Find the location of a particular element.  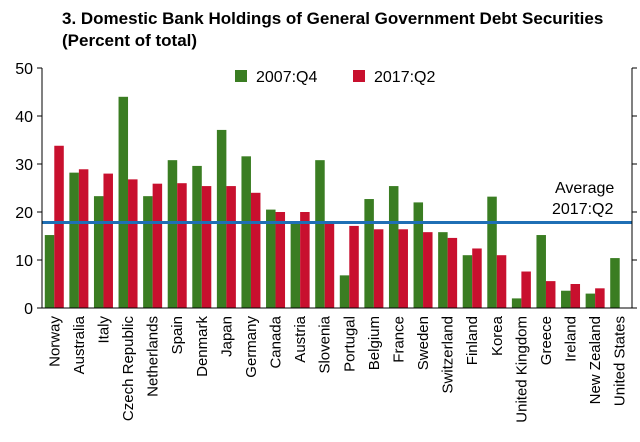

x-category-label: Japan is located at coordinates (226, 336).